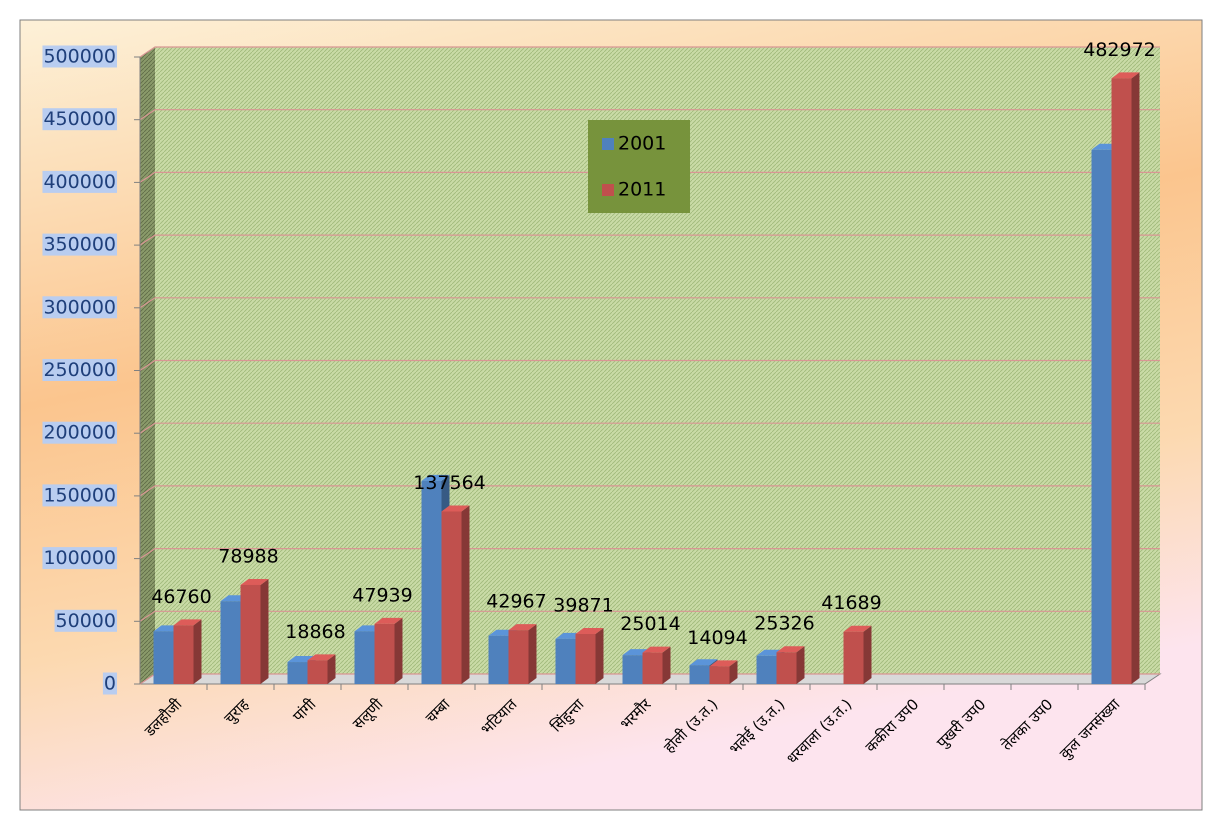 This screenshot has width=1222, height=830. I want to click on y-tick-label: 0, so click(110, 684).